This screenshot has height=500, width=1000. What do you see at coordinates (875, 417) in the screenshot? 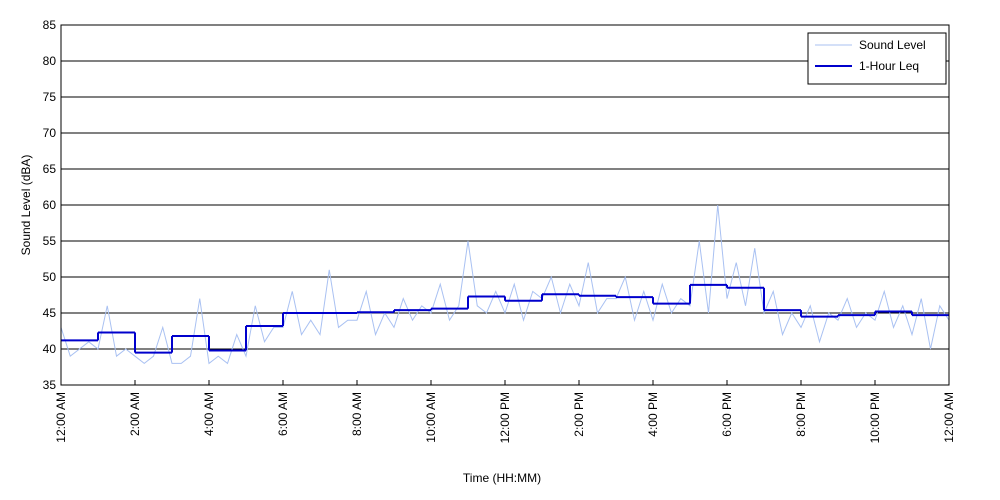
I see `x-tick-label: 10:00 PM` at bounding box center [875, 417].